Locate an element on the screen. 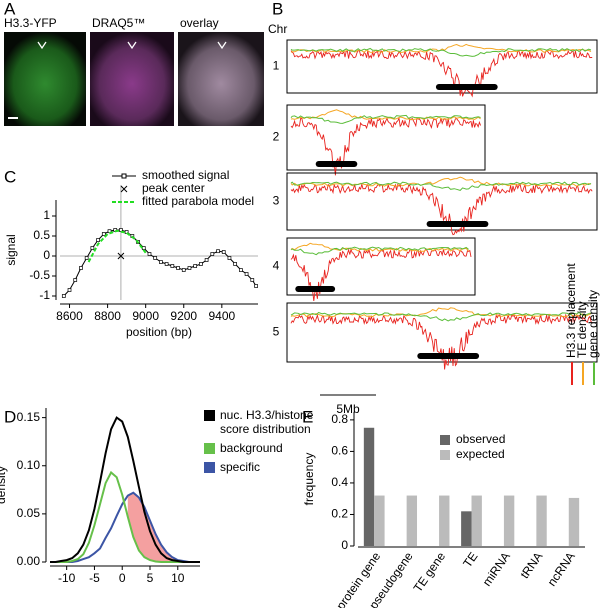 The height and width of the screenshot is (613, 600). chromosome-label: 5 is located at coordinates (276, 332).